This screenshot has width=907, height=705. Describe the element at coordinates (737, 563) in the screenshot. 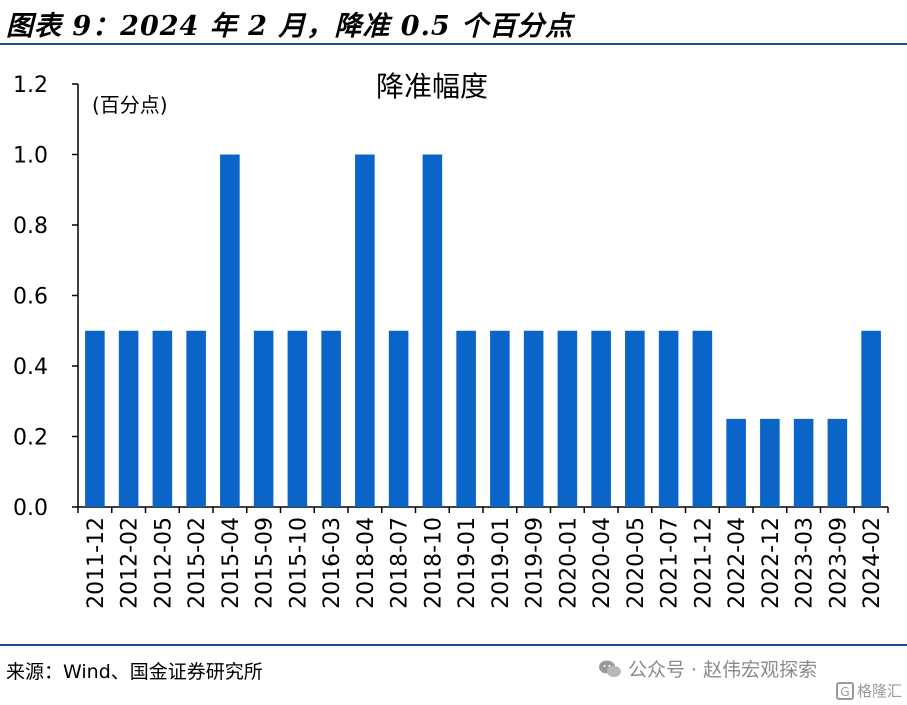

I see `x-tick-label: 2022-04` at that location.